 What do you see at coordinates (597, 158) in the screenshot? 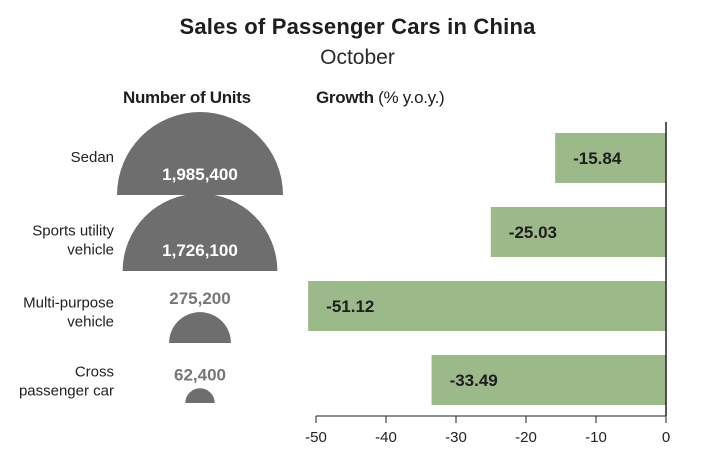
I see `growth-value-label: -15.84` at bounding box center [597, 158].